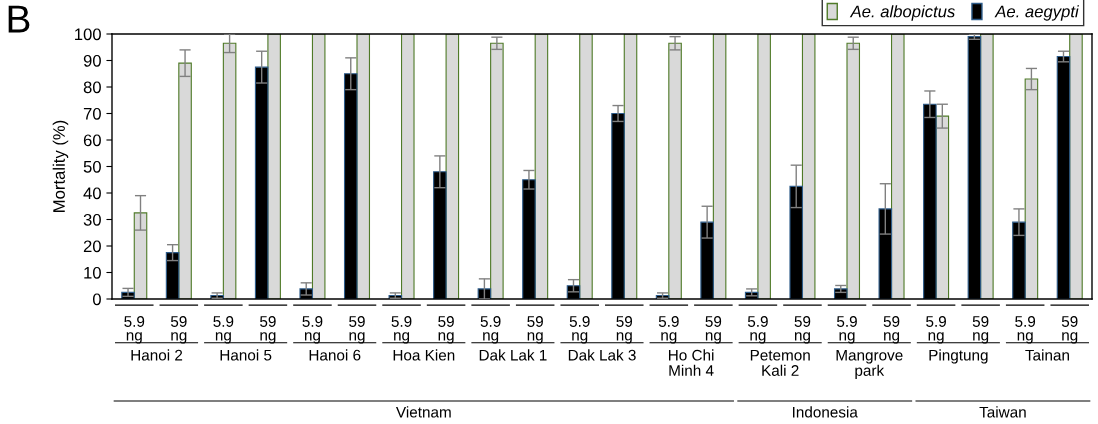 Image resolution: width=1098 pixels, height=424 pixels. What do you see at coordinates (1037, 13) in the screenshot?
I see `legend-label: Ae. aegypti` at bounding box center [1037, 13].